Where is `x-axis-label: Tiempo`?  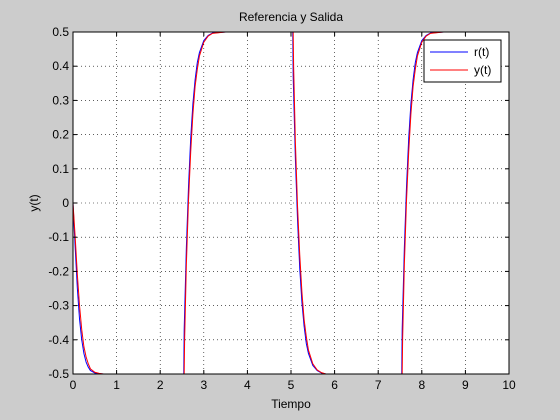
x-axis-label: Tiempo is located at coordinates (291, 404).